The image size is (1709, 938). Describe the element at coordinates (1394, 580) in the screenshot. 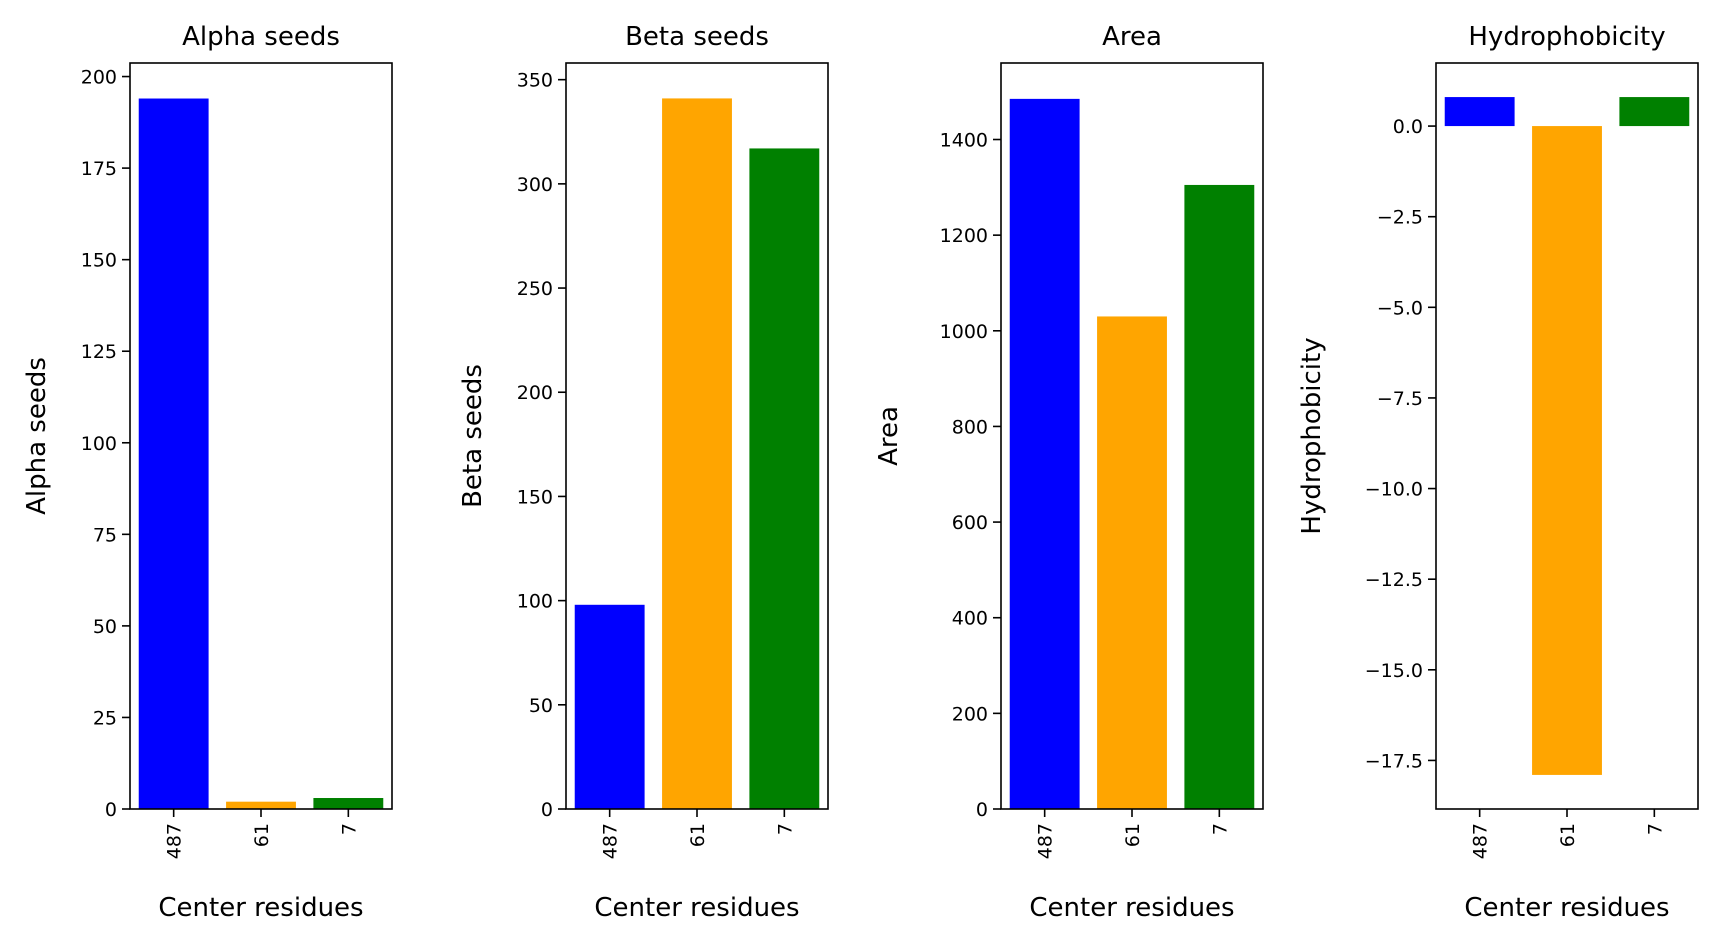

I see `y-tick-label: −12.5` at that location.